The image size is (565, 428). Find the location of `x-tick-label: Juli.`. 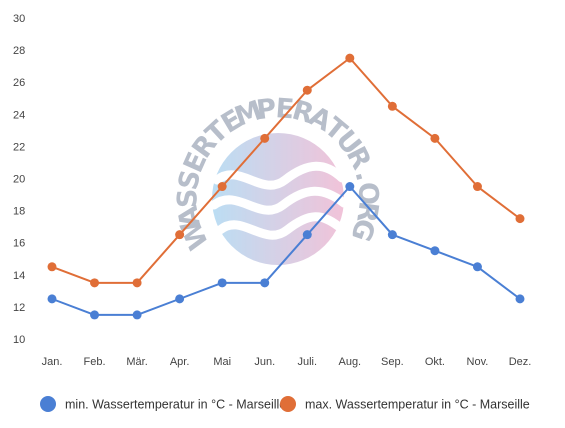

x-tick-label: Juli. is located at coordinates (307, 362).